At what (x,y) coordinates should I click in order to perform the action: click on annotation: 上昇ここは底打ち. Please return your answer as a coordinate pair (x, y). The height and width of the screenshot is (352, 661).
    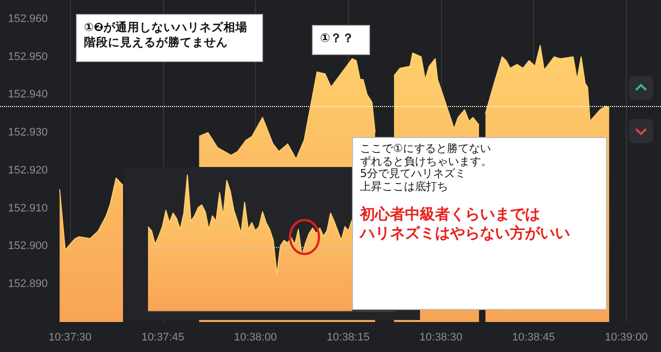
    Looking at the image, I should click on (404, 186).